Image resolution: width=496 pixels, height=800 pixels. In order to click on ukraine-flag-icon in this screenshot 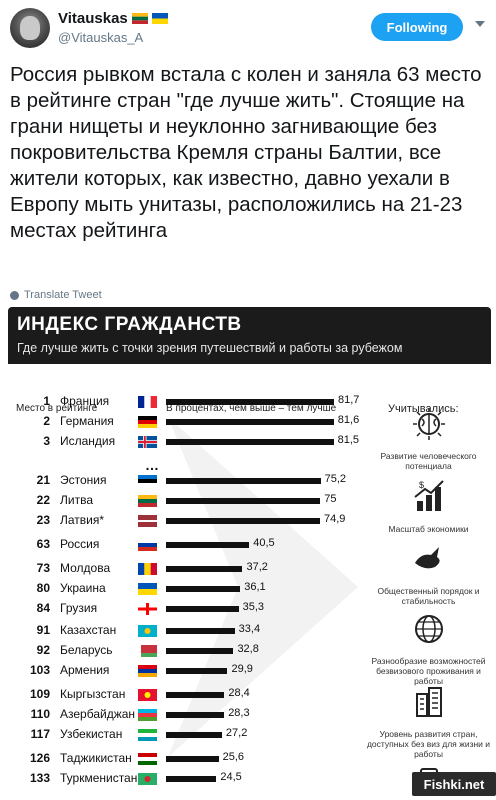, I will do `click(159, 18)`.